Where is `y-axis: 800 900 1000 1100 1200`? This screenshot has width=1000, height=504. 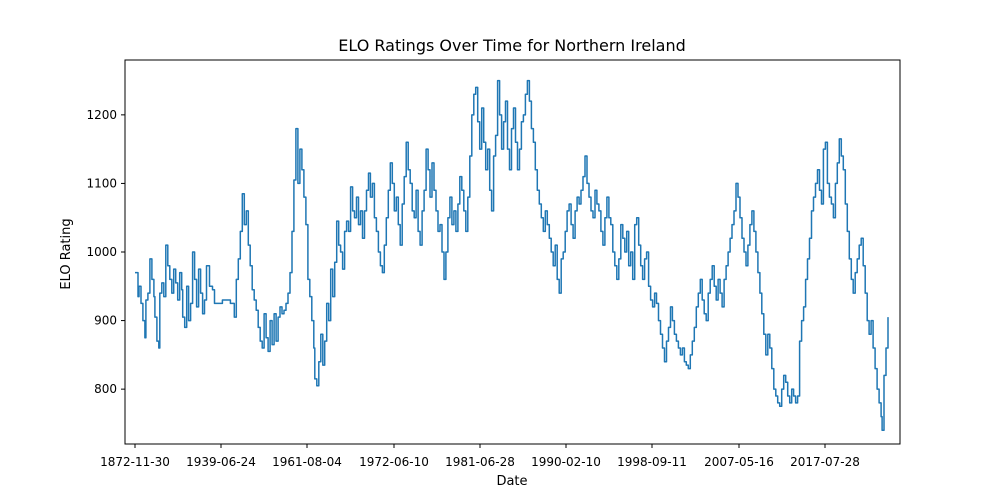 y-axis: 800 900 1000 1100 1200 is located at coordinates (105, 252).